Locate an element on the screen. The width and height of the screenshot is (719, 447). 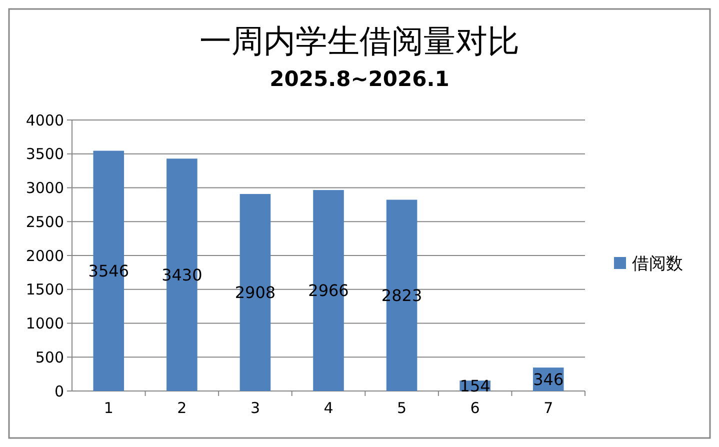
data-label: 154 is located at coordinates (475, 386).